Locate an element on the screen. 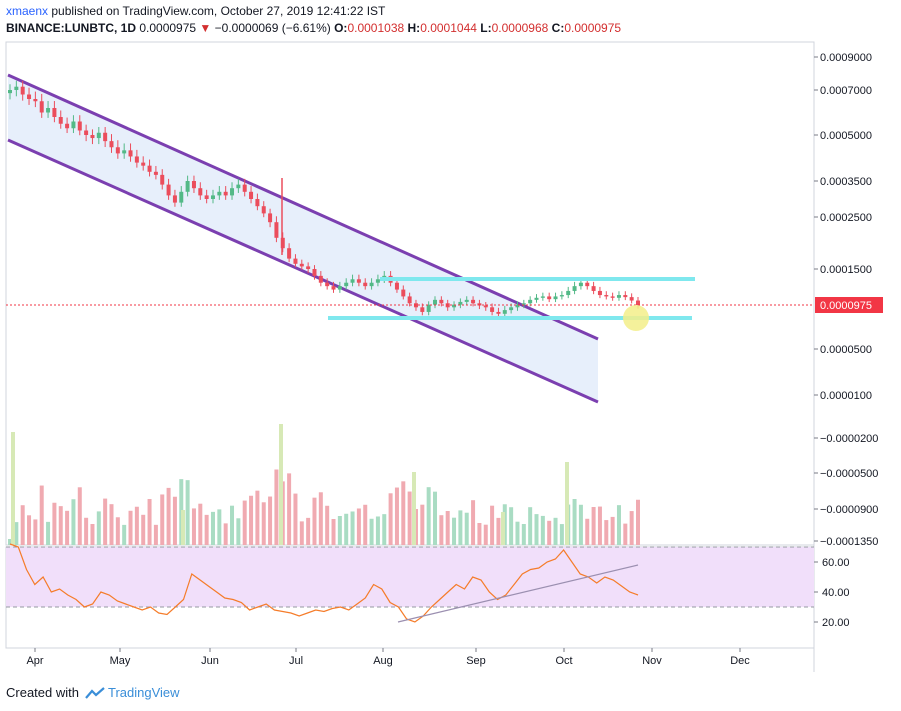 The height and width of the screenshot is (711, 901). time-tick-label: Aug is located at coordinates (383, 661).